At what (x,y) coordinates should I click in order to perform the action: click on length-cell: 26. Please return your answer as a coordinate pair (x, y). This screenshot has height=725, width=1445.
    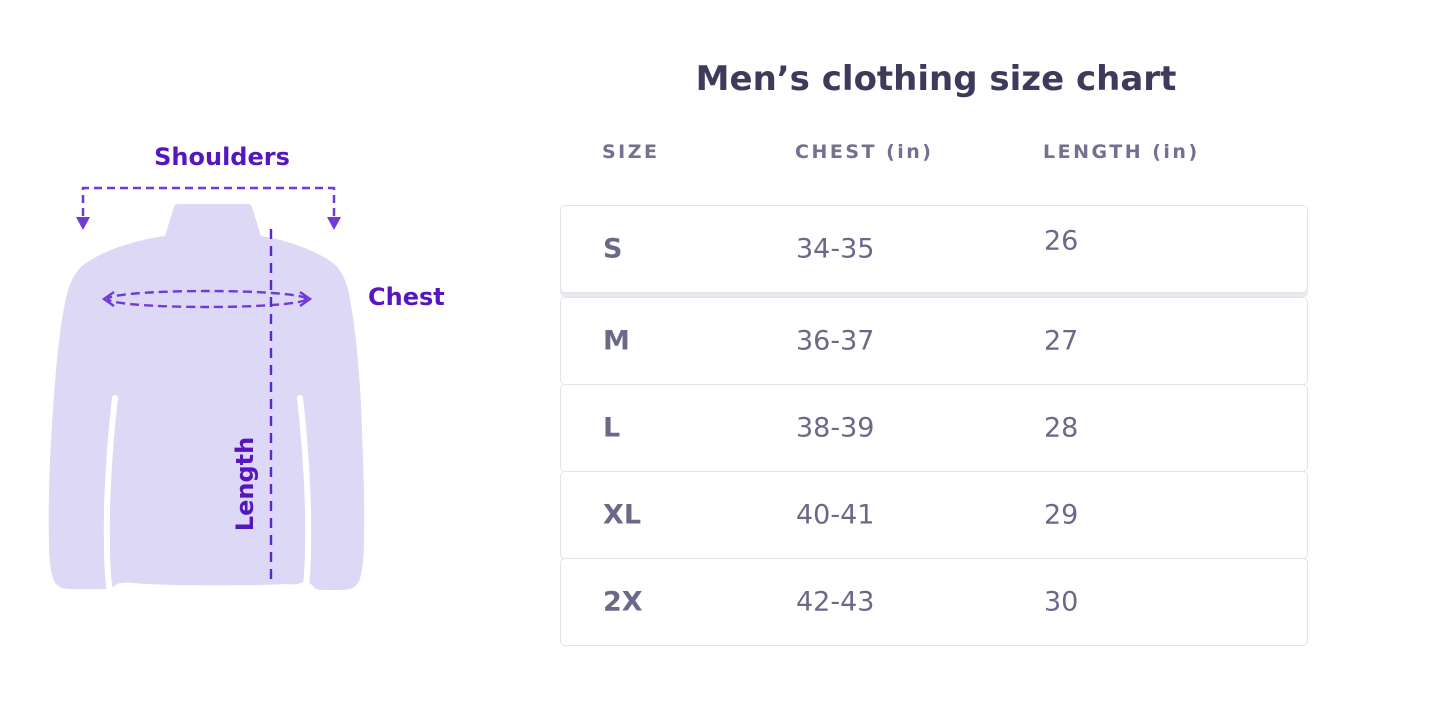
    Looking at the image, I should click on (1061, 241).